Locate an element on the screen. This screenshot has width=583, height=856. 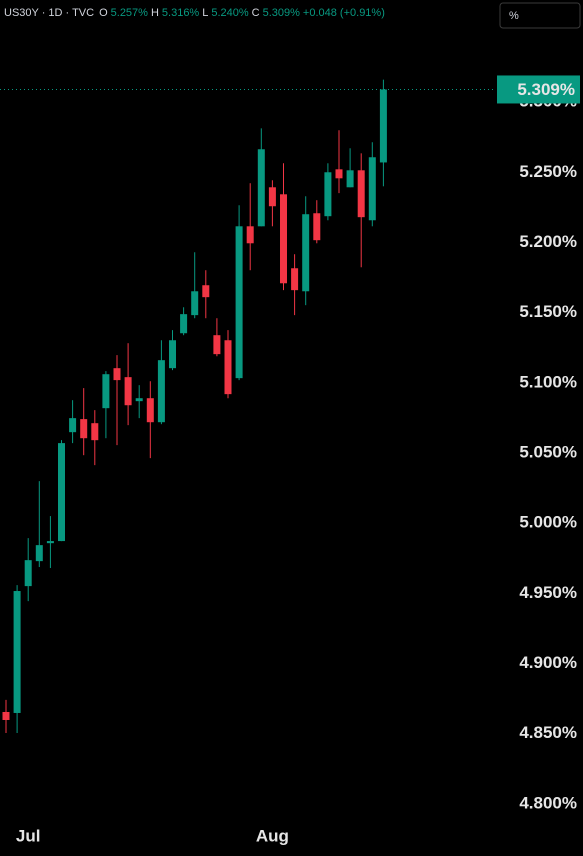
y-tick-label: 4.800% is located at coordinates (548, 802).